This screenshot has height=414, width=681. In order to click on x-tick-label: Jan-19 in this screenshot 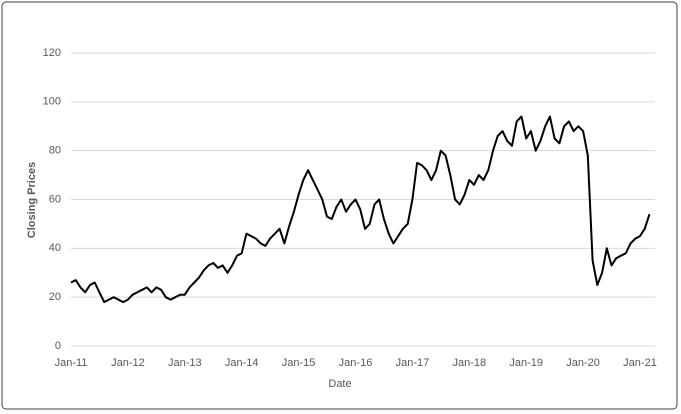, I will do `click(526, 363)`.